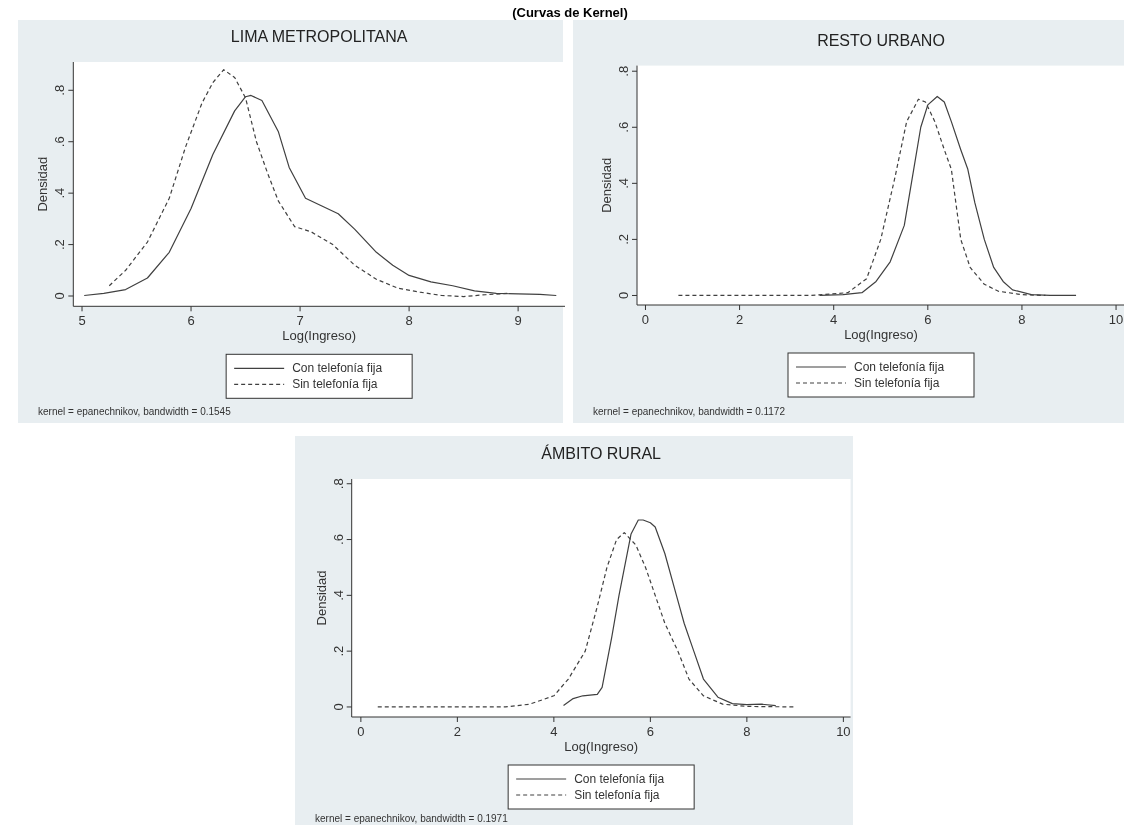 Image resolution: width=1124 pixels, height=825 pixels. Describe the element at coordinates (570, 12) in the screenshot. I see `text: (Curvas de Kernel)` at that location.